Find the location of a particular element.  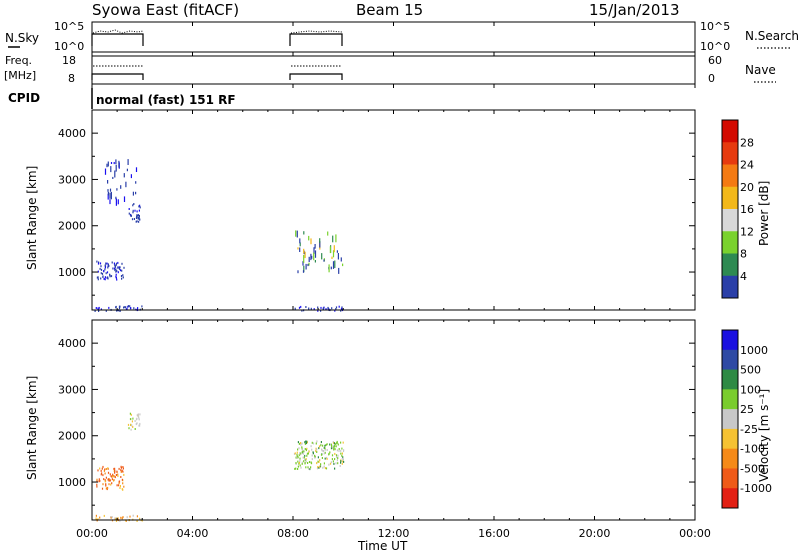

freq-unit: [MHz] is located at coordinates (20, 75).